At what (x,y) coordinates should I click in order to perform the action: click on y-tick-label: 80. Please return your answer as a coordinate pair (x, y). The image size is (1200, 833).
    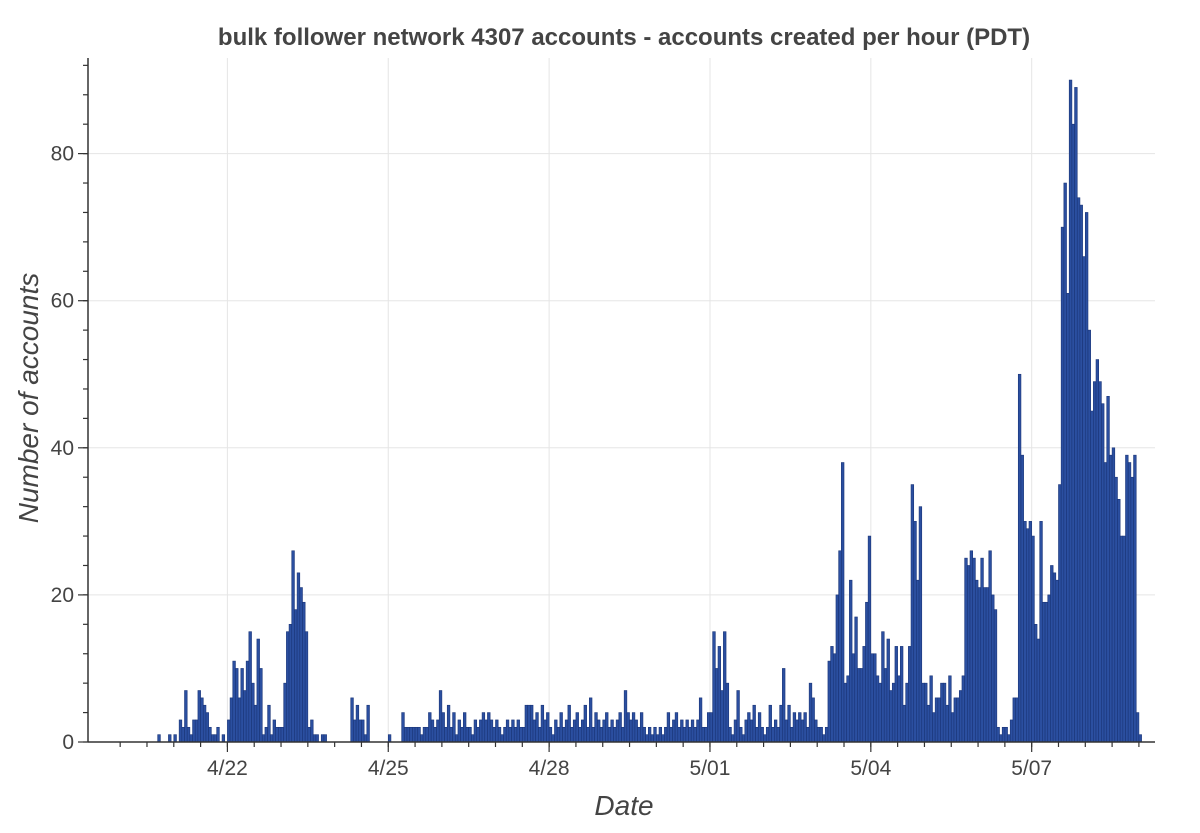
    Looking at the image, I should click on (62, 154).